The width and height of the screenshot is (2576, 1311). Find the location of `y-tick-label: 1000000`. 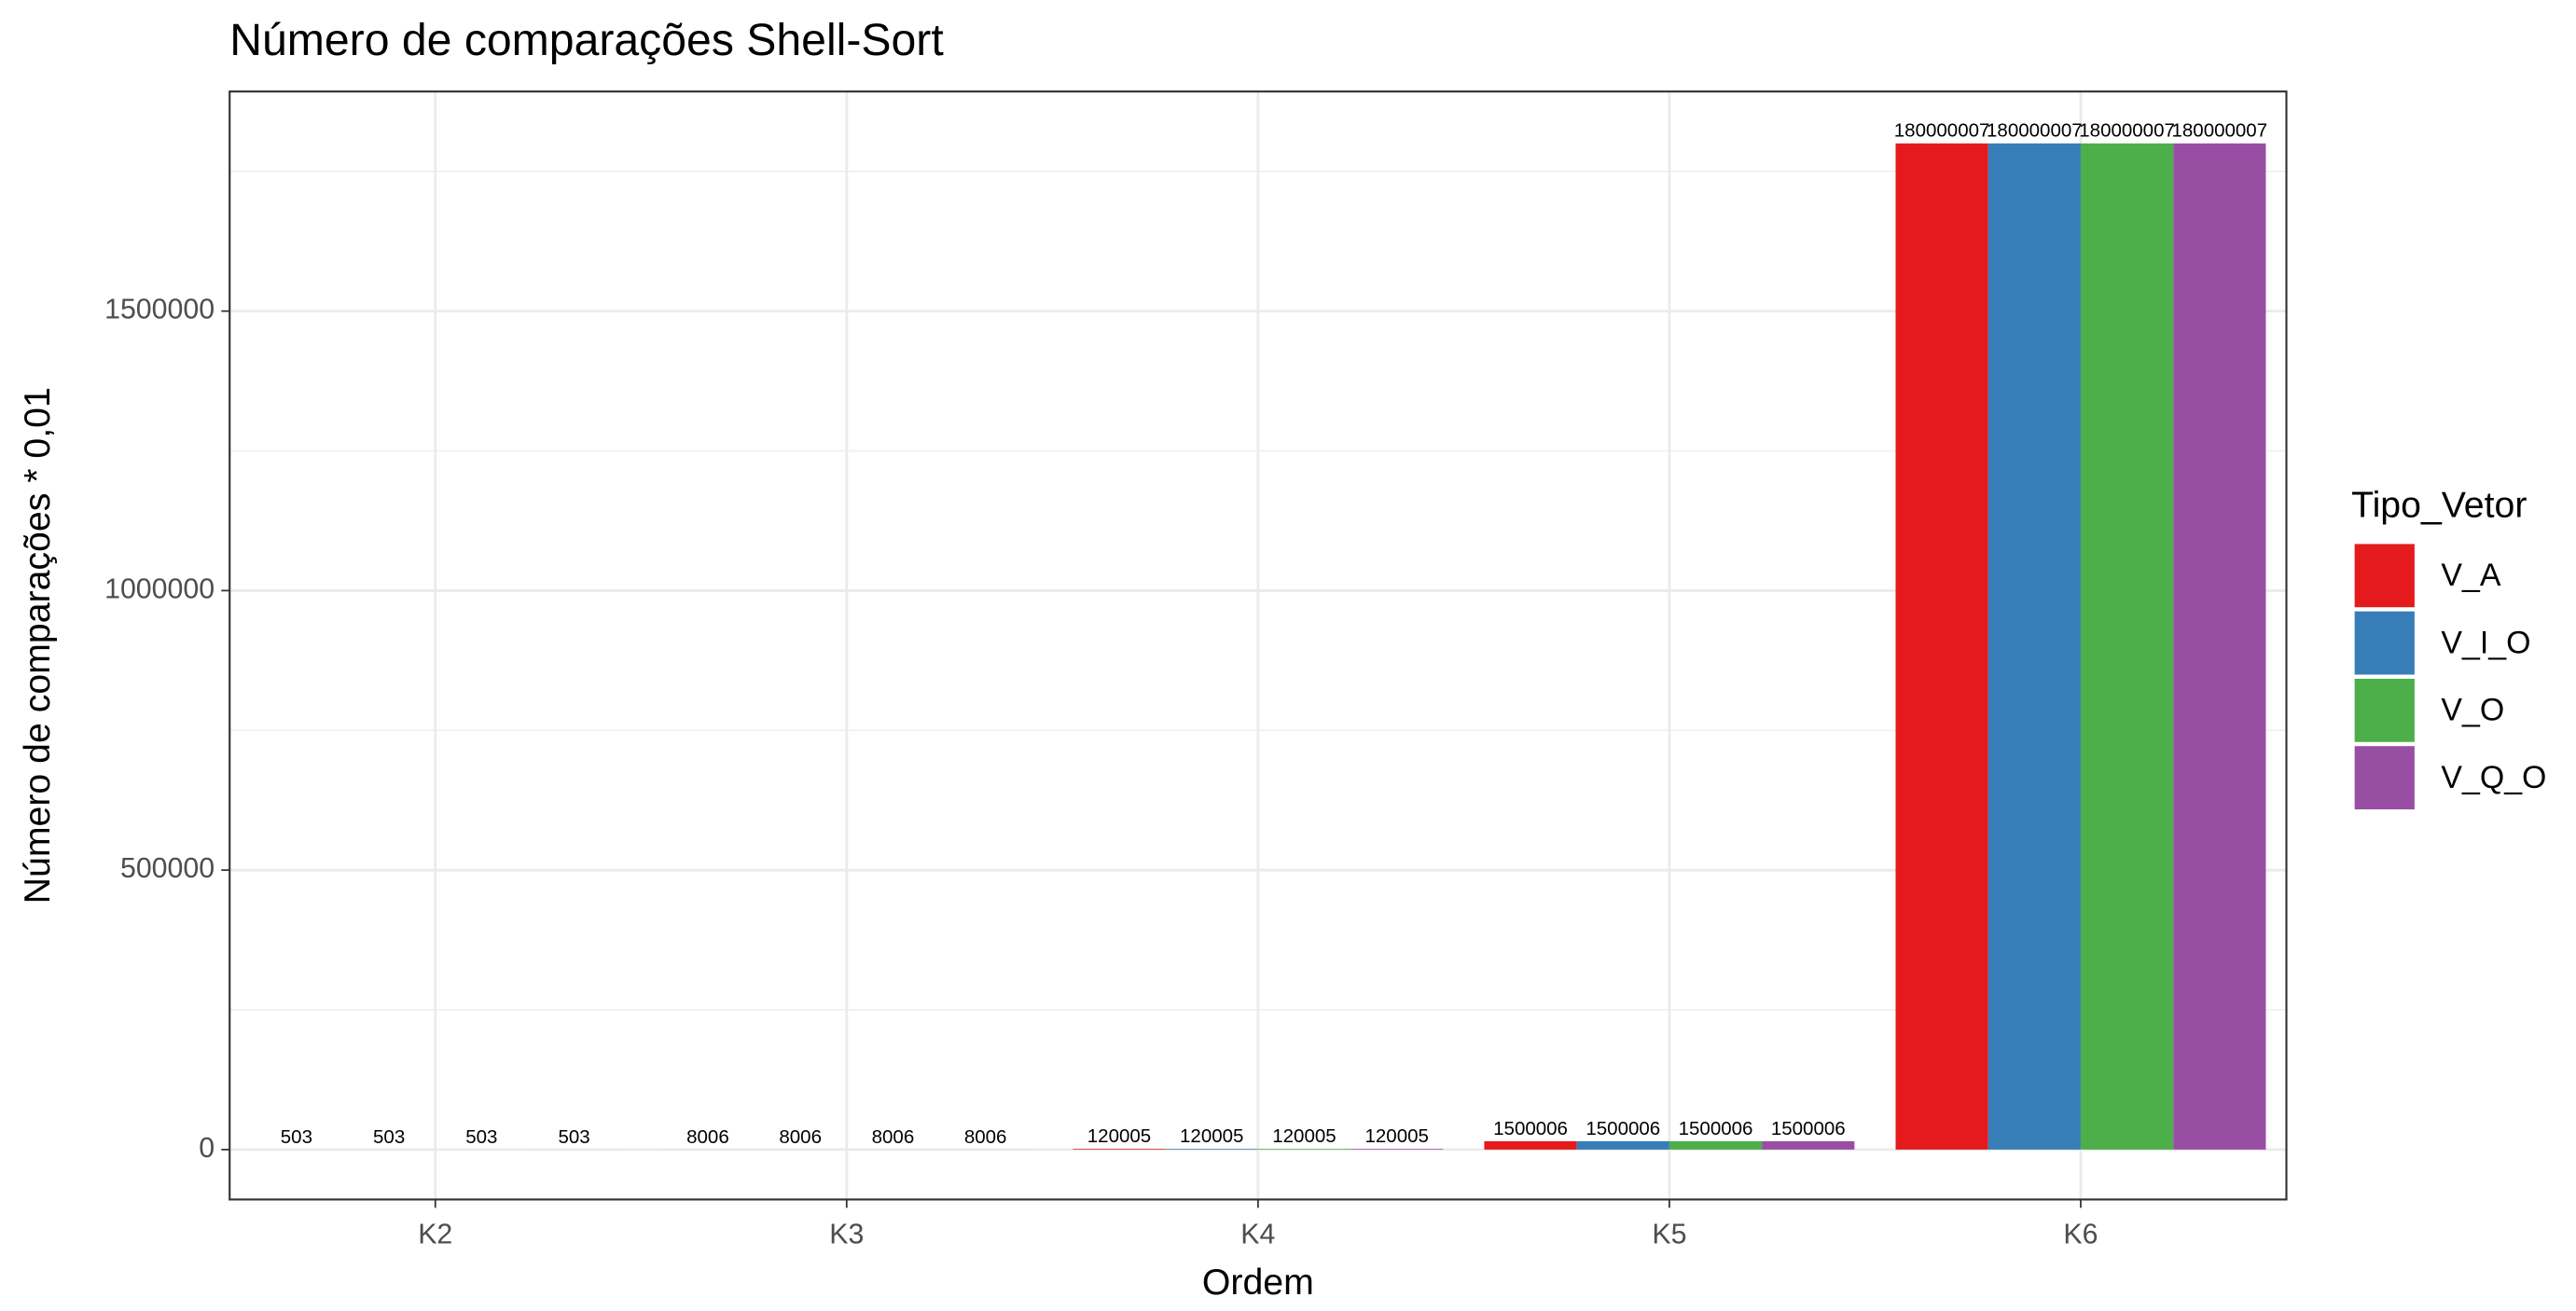

y-tick-label: 1000000 is located at coordinates (159, 589).